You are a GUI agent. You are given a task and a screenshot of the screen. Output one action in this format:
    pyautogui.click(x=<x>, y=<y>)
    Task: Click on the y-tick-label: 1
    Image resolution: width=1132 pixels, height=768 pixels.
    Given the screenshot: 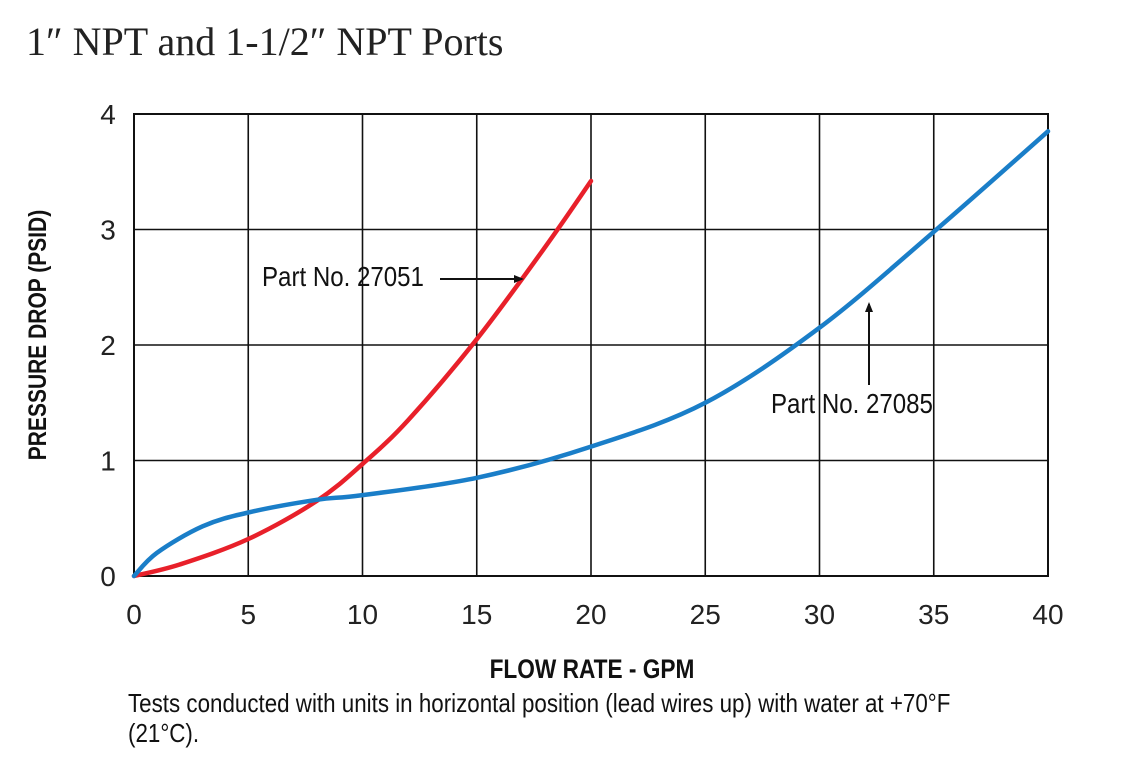 What is the action you would take?
    pyautogui.click(x=108, y=461)
    